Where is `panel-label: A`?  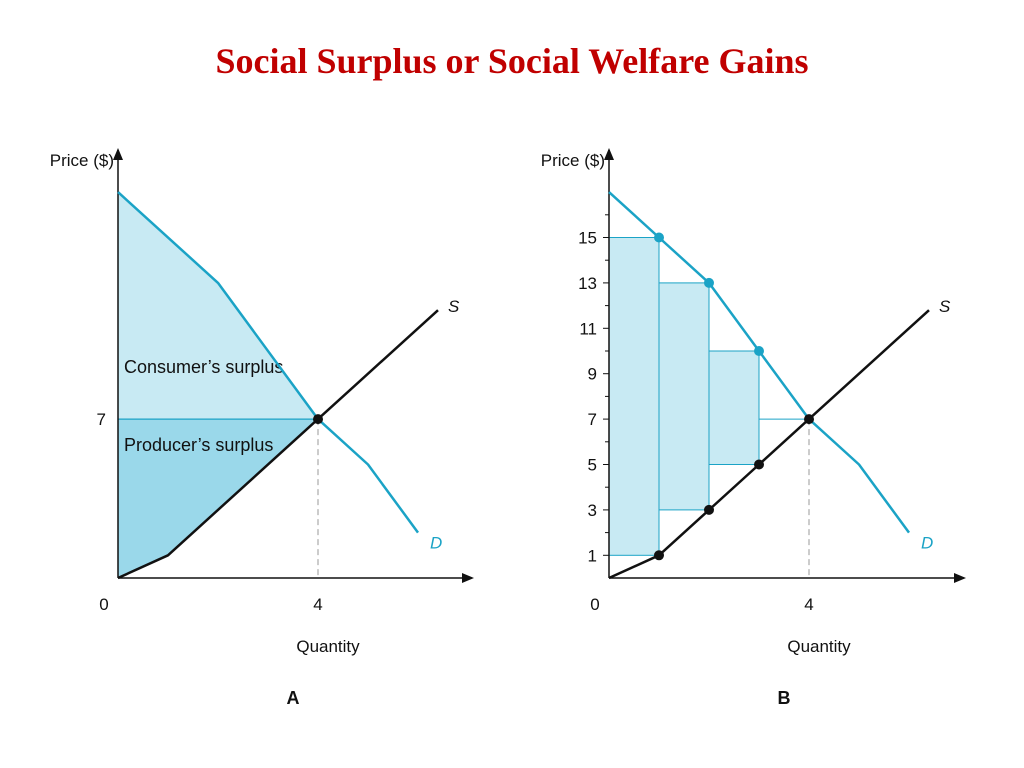
panel-label: A is located at coordinates (293, 698).